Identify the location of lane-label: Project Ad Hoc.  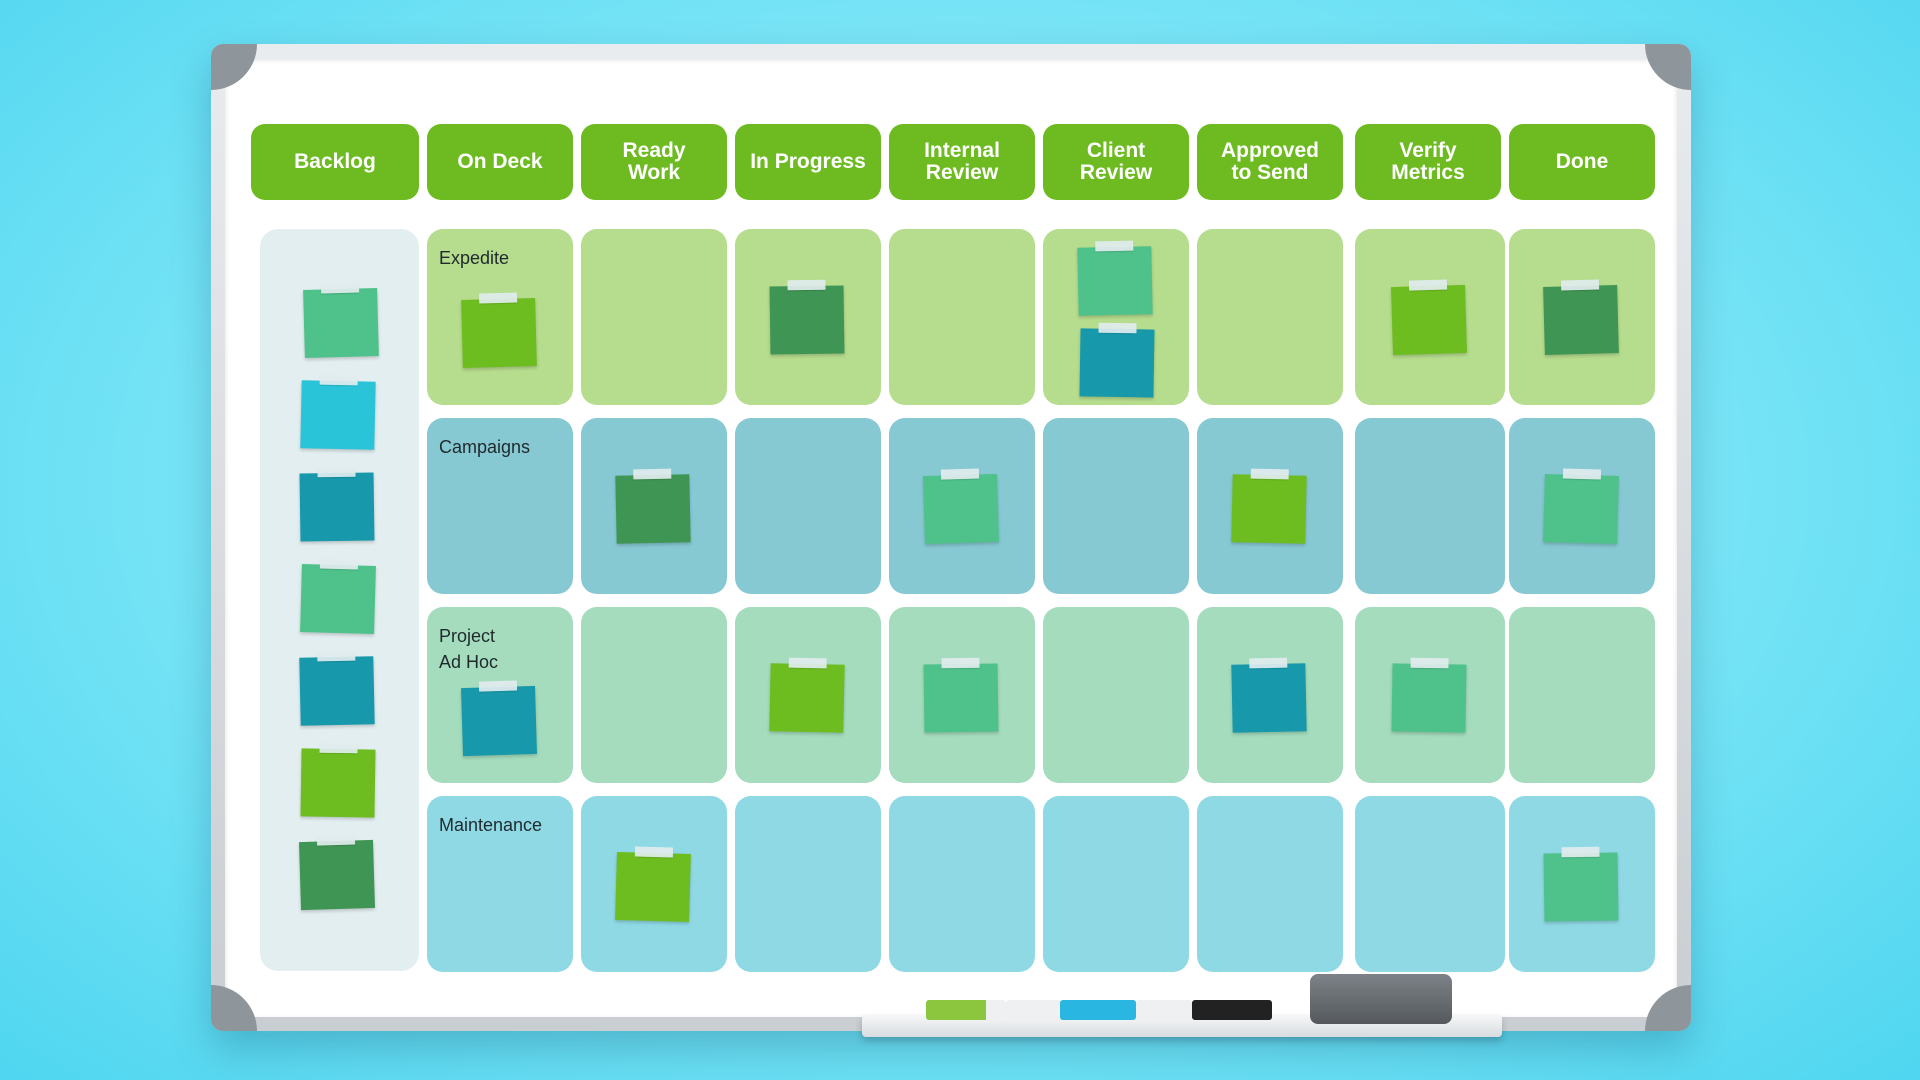
(469, 649).